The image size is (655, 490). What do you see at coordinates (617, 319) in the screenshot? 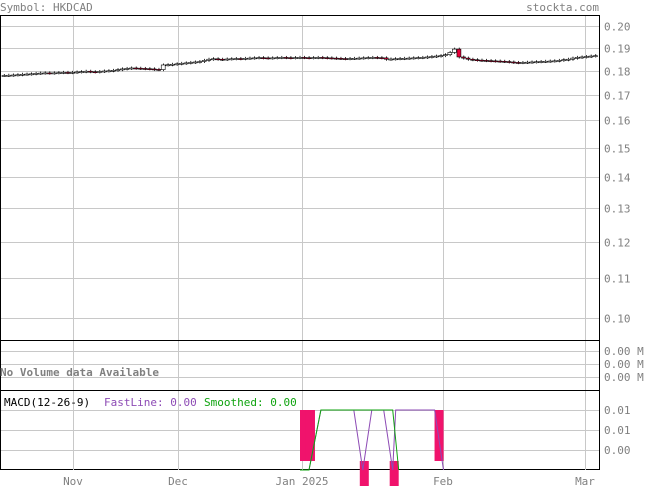
I see `price-y-tick-label: 0.10` at bounding box center [617, 319].